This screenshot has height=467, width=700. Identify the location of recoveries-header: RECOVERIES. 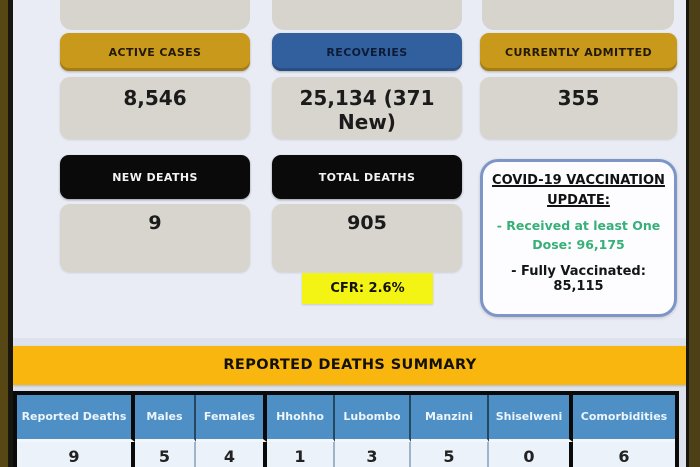
(367, 52).